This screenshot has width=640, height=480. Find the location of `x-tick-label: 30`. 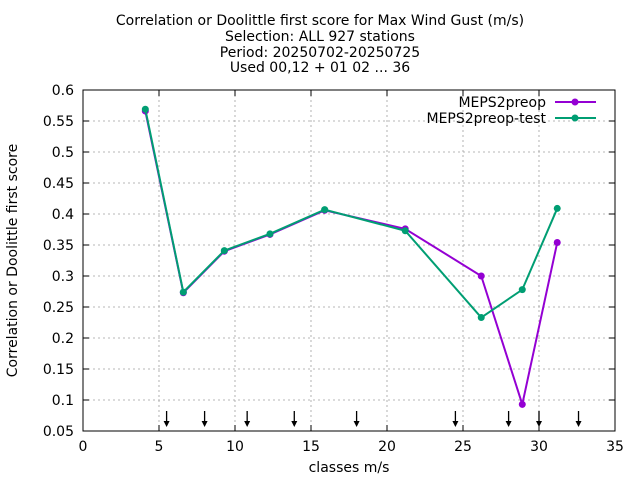

x-tick-label: 30 is located at coordinates (539, 447).